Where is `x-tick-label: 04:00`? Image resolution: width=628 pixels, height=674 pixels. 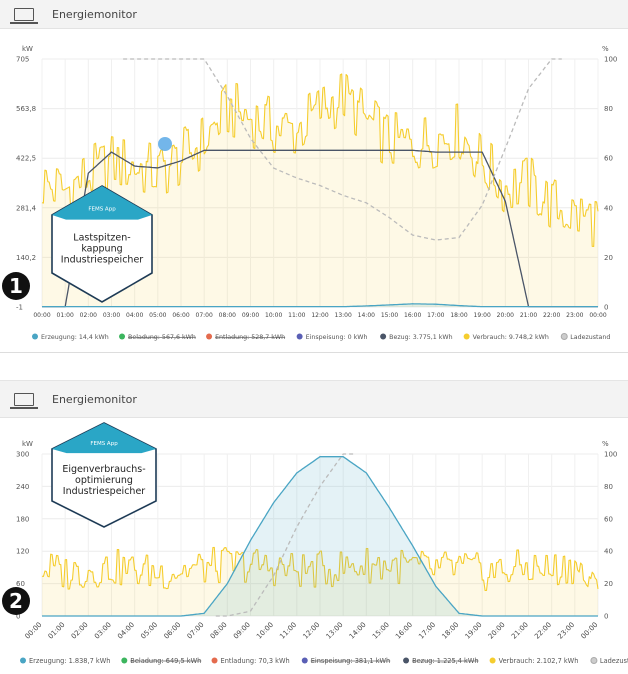
x-tick-label: 04:00 is located at coordinates (126, 631).